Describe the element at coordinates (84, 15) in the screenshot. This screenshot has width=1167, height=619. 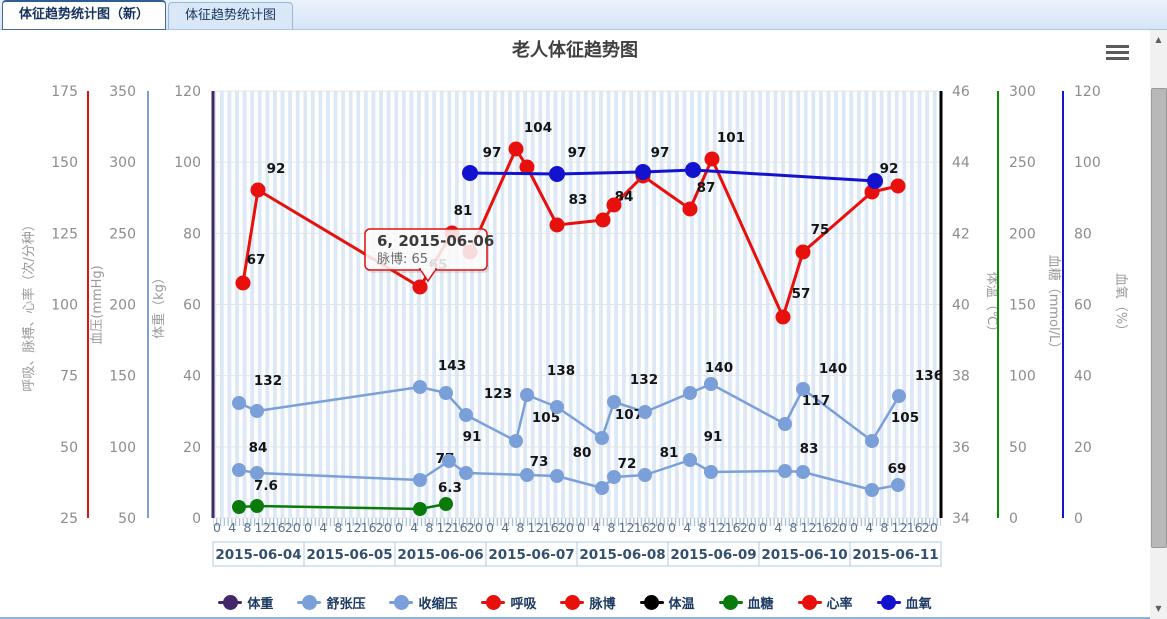
I see `tab-trend-chart-new: 体征趋势统计图（新）` at that location.